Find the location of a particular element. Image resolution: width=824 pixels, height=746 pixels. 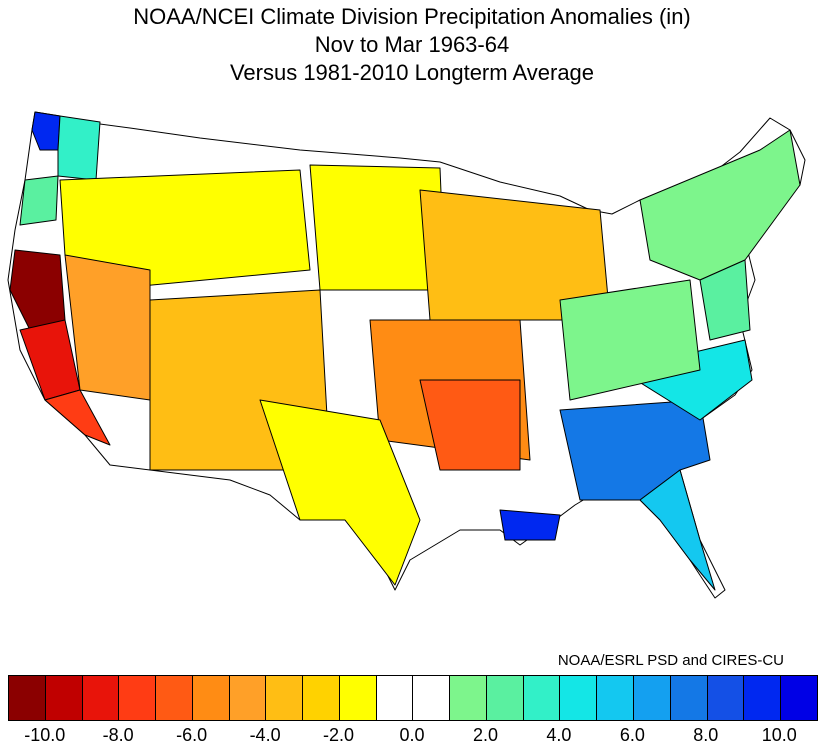

arklatex-region is located at coordinates (470, 425).